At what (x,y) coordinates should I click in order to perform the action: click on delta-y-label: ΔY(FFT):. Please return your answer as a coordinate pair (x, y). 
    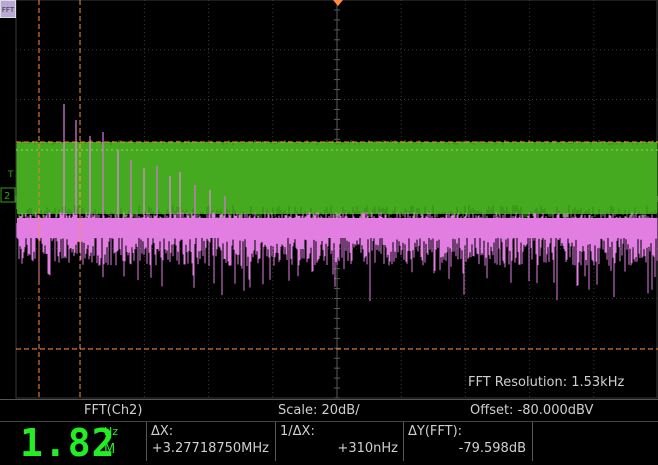
    Looking at the image, I should click on (435, 431).